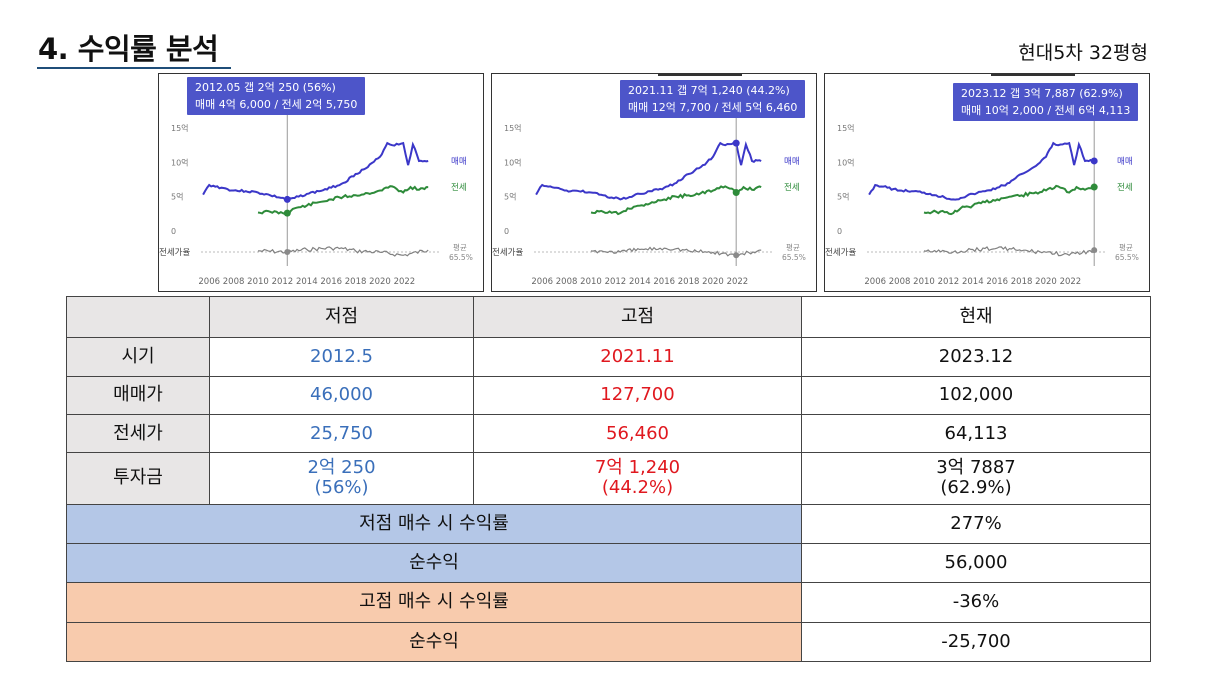 This screenshot has height=684, width=1216. I want to click on row-label: 시기, so click(138, 357).